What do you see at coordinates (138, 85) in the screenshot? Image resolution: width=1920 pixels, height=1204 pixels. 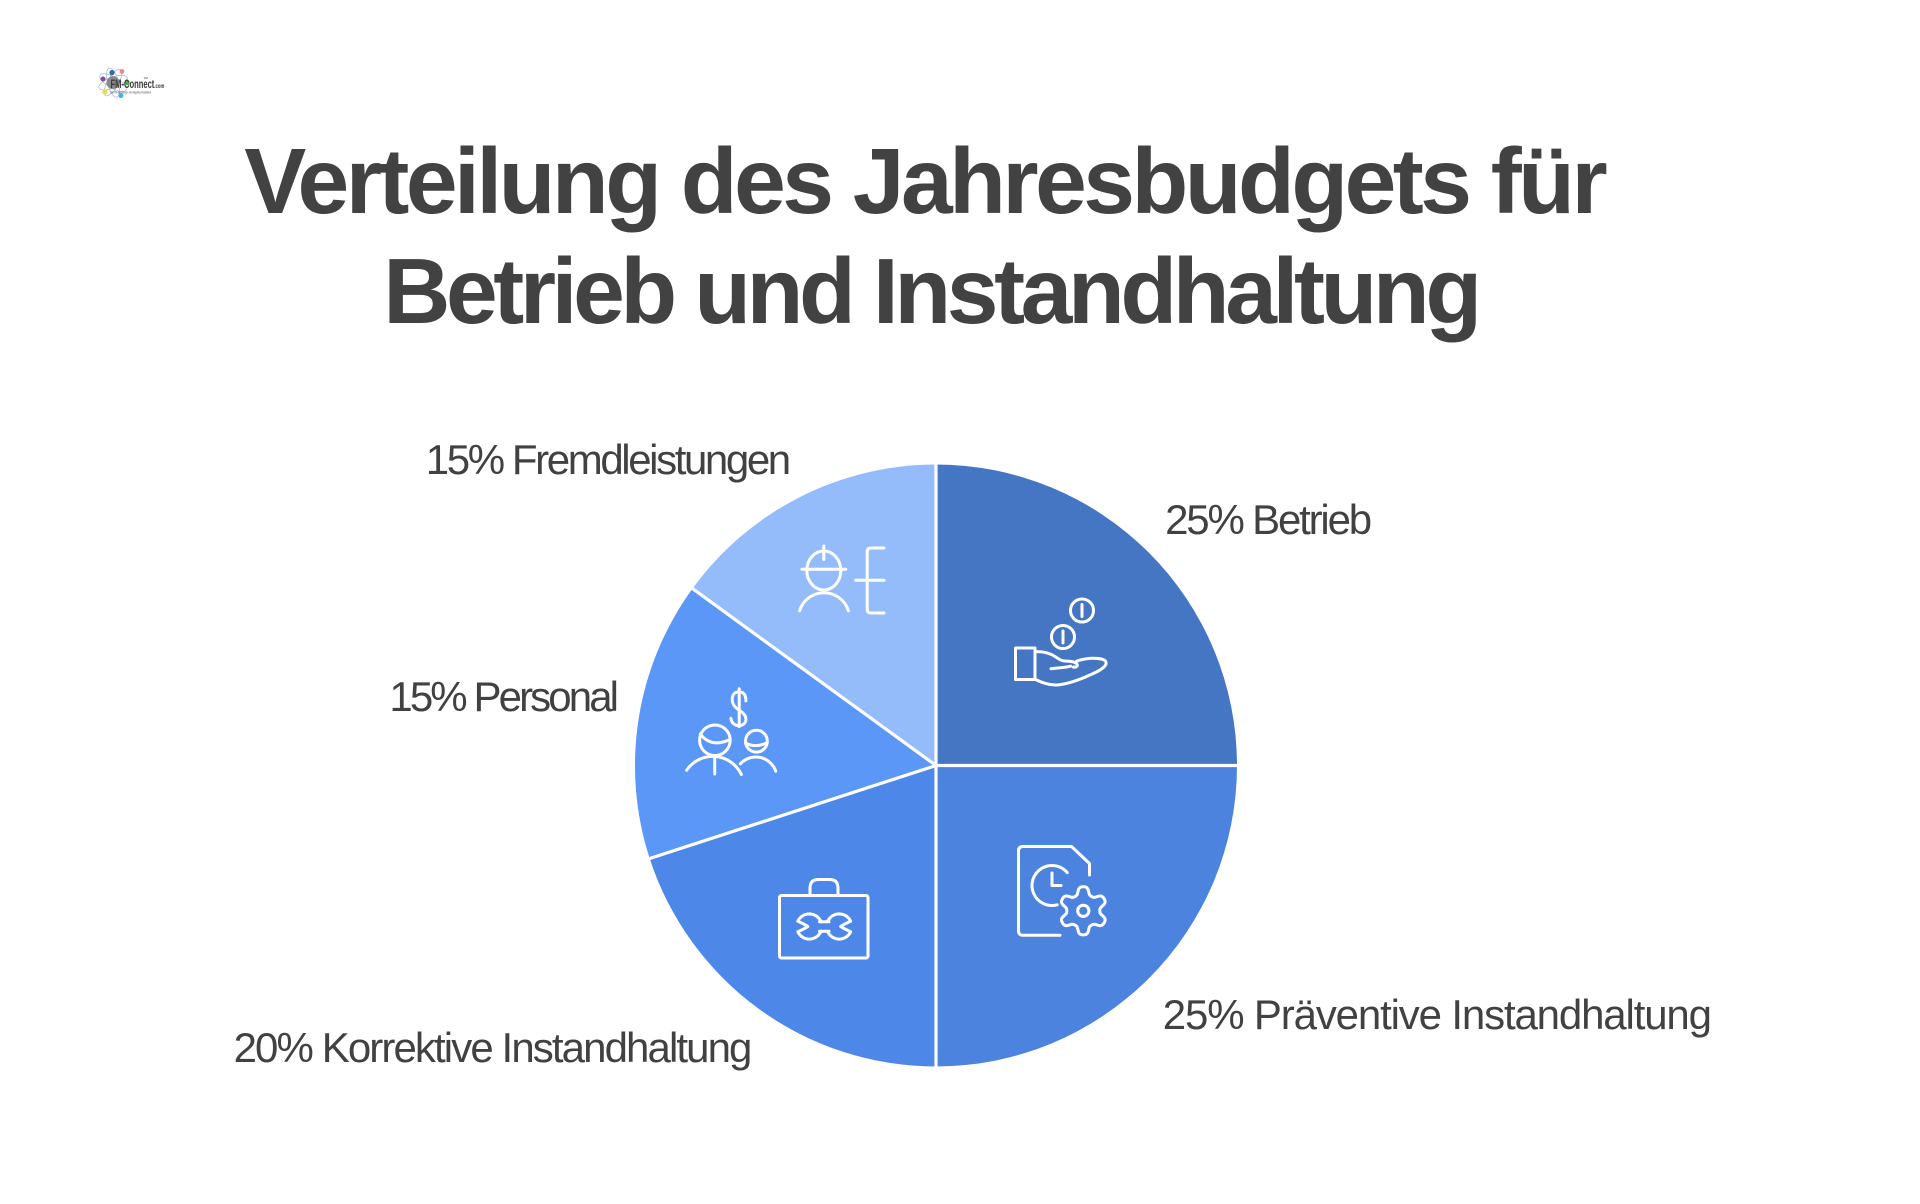 I see `svg-text: FM-Connect.com` at bounding box center [138, 85].